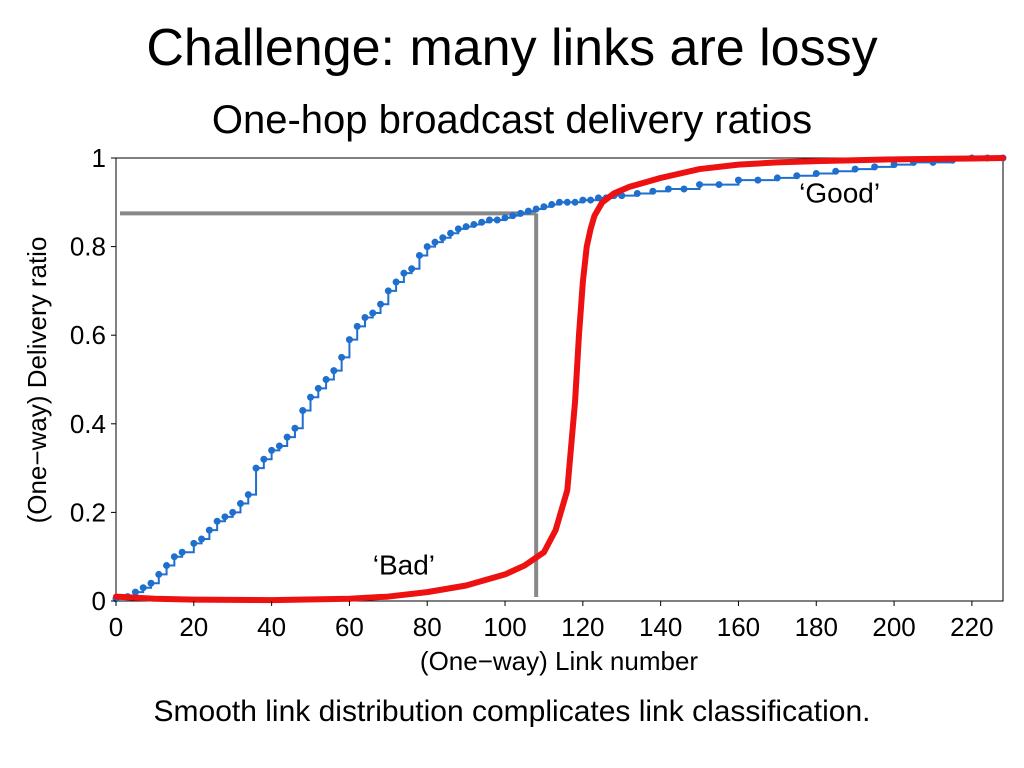 This screenshot has width=1024, height=768. I want to click on y-axis-ticks: 0 0.2 0.4 0.6 0.8 1, so click(93, 379).